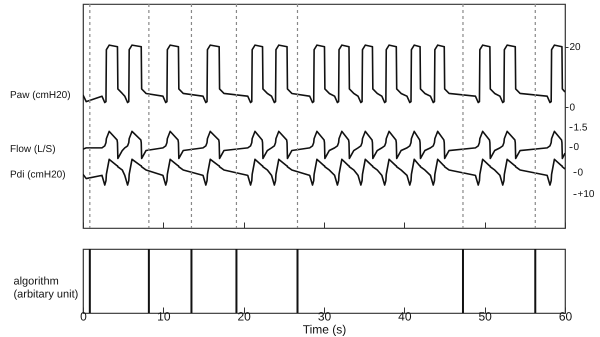  What do you see at coordinates (325, 317) in the screenshot?
I see `x-tick-label: 30` at bounding box center [325, 317].